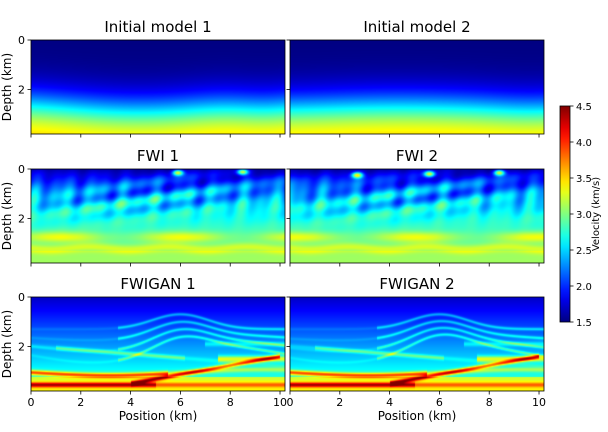 Image resolution: width=608 pixels, height=432 pixels. I want to click on colorbar-label: Velocity (km/s), so click(596, 214).